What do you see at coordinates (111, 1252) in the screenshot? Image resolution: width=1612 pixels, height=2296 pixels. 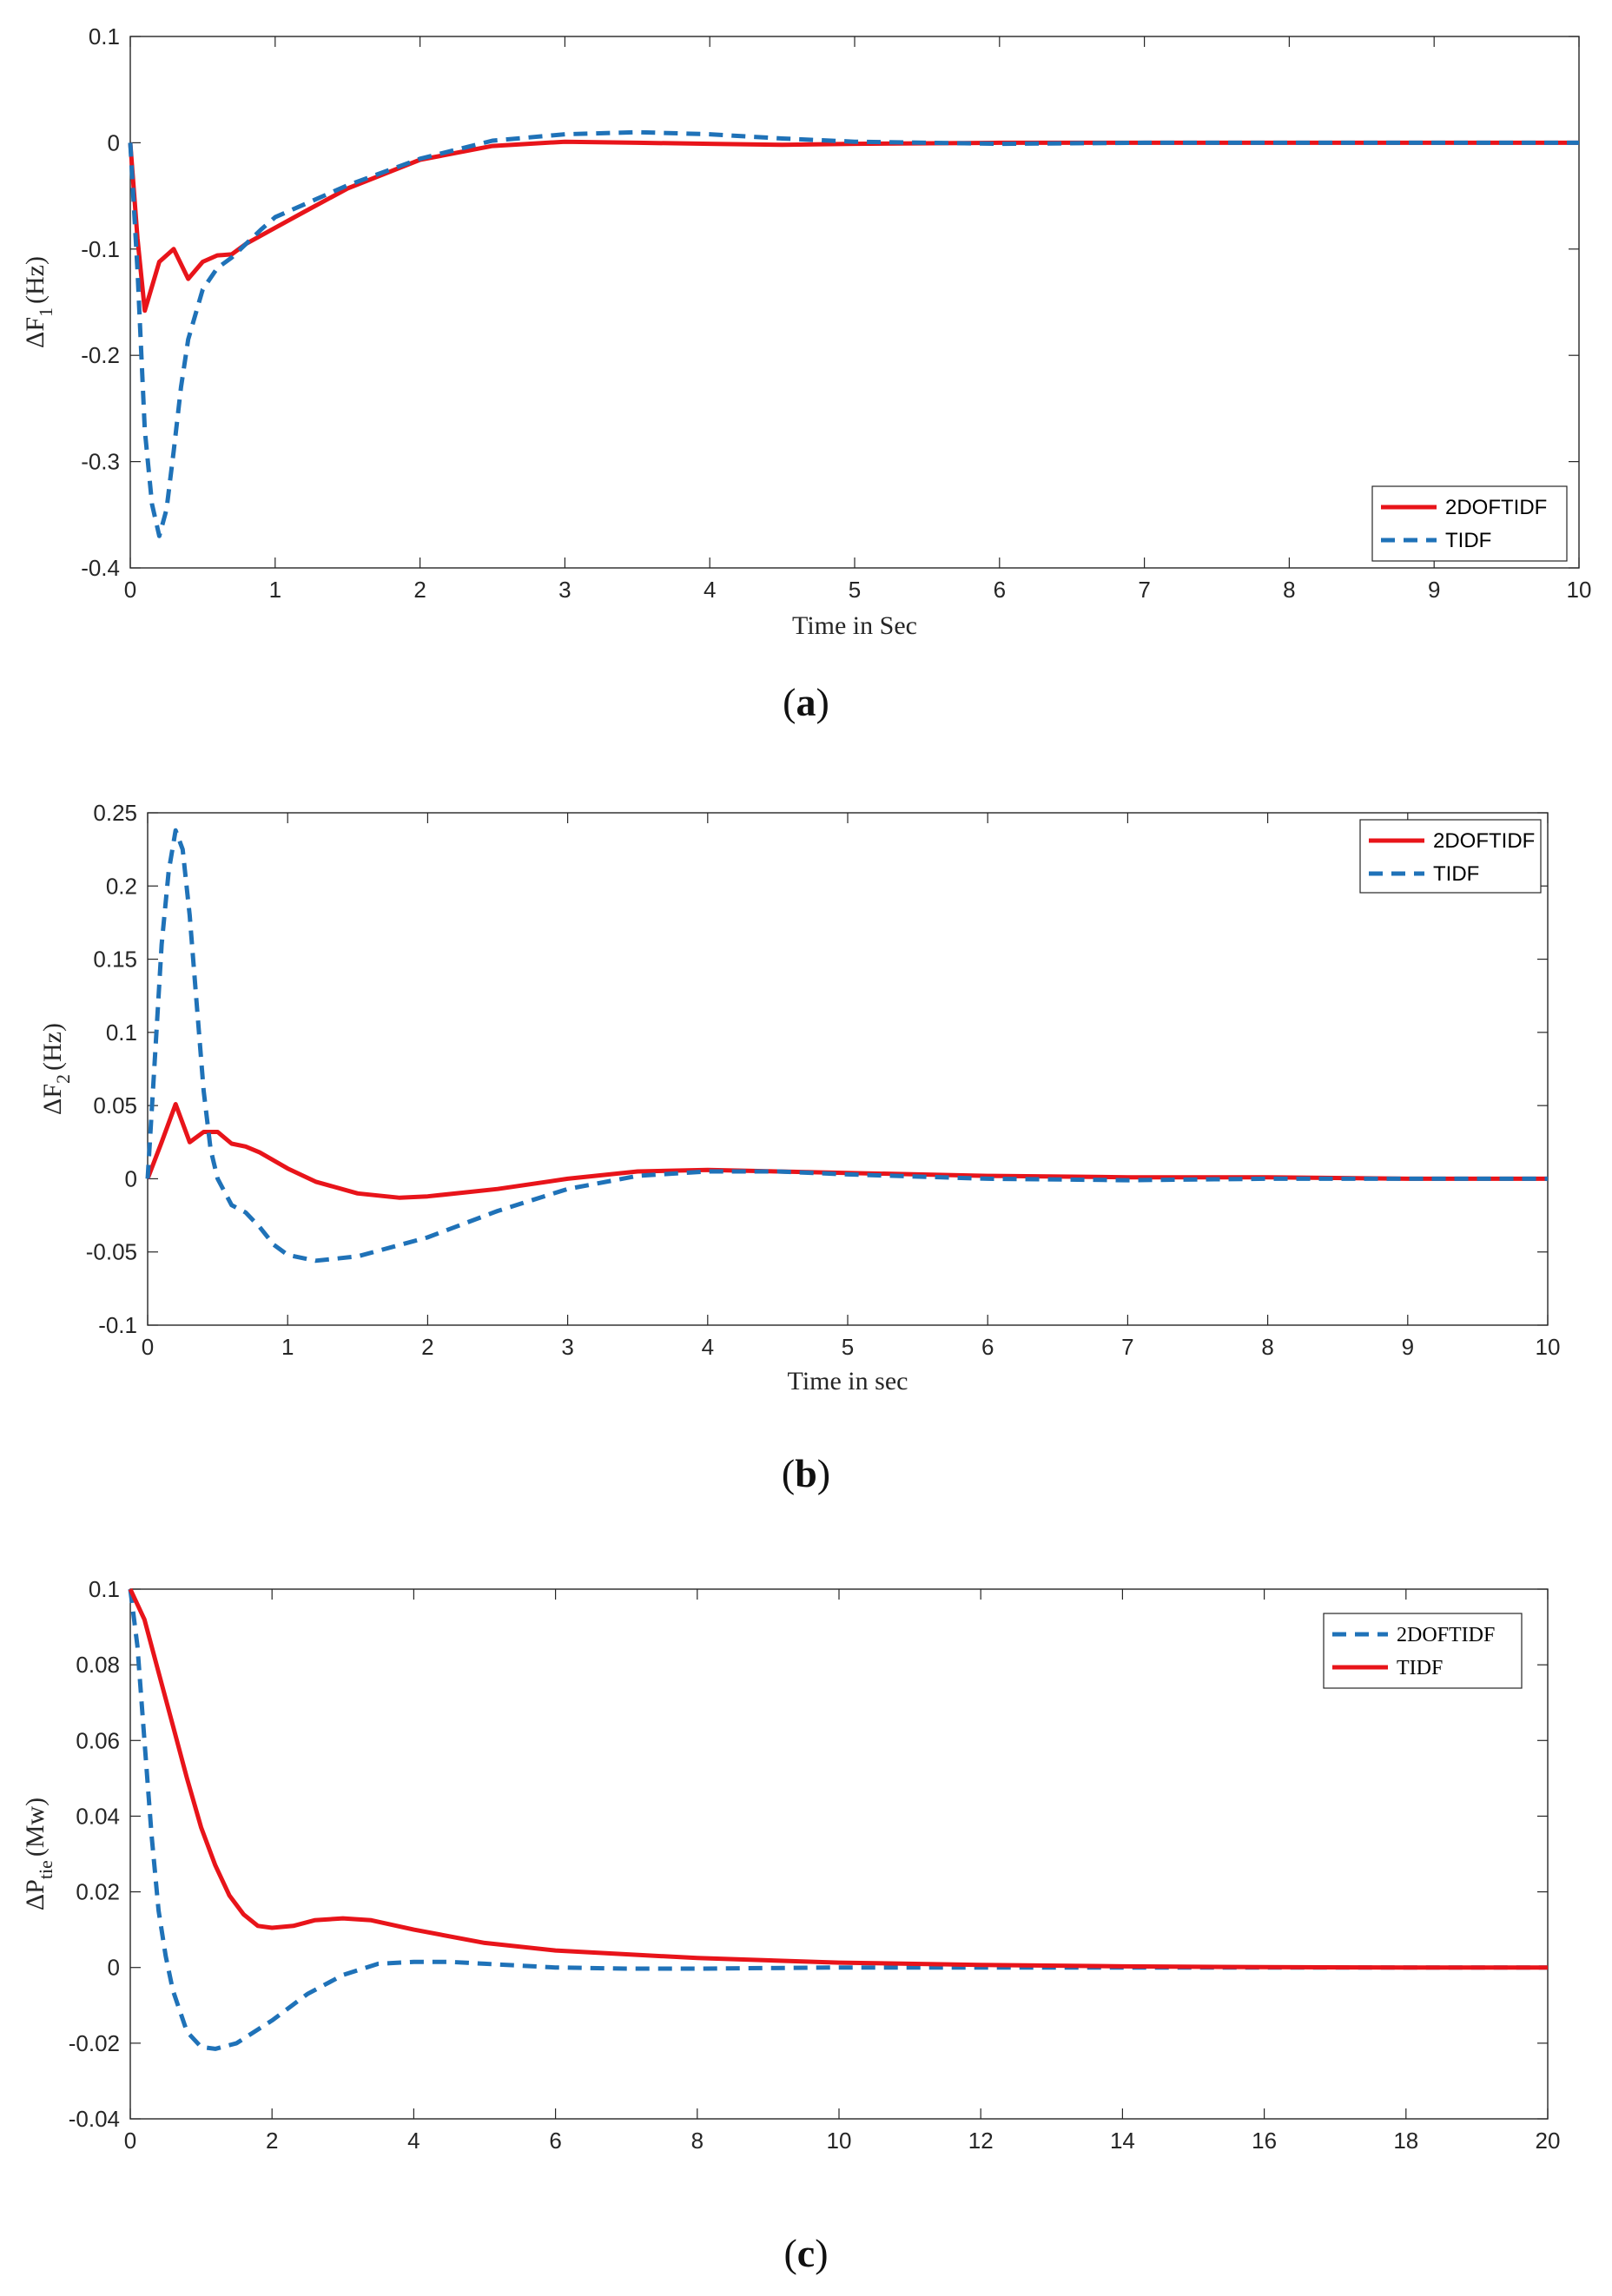 I see `y-tick-label: -0.05` at bounding box center [111, 1252].